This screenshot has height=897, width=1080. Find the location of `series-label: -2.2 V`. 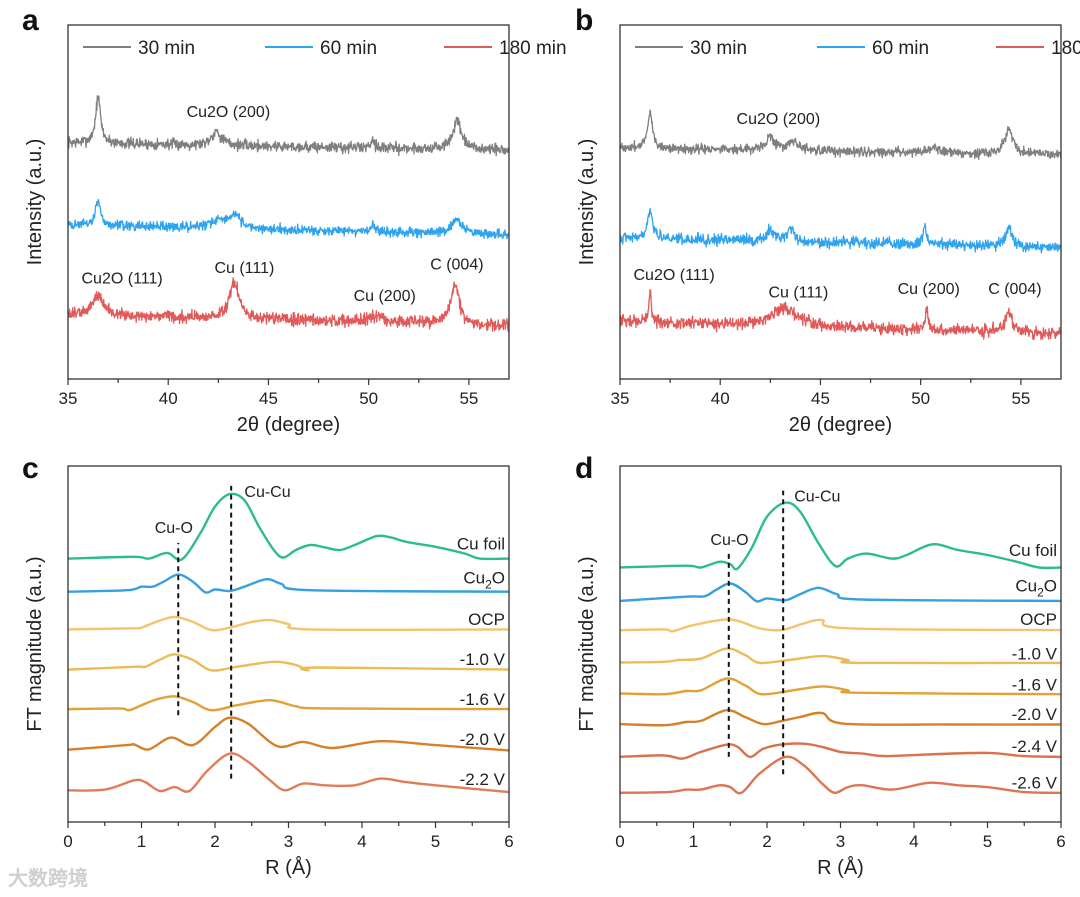

series-label: -2.2 V is located at coordinates (483, 779).